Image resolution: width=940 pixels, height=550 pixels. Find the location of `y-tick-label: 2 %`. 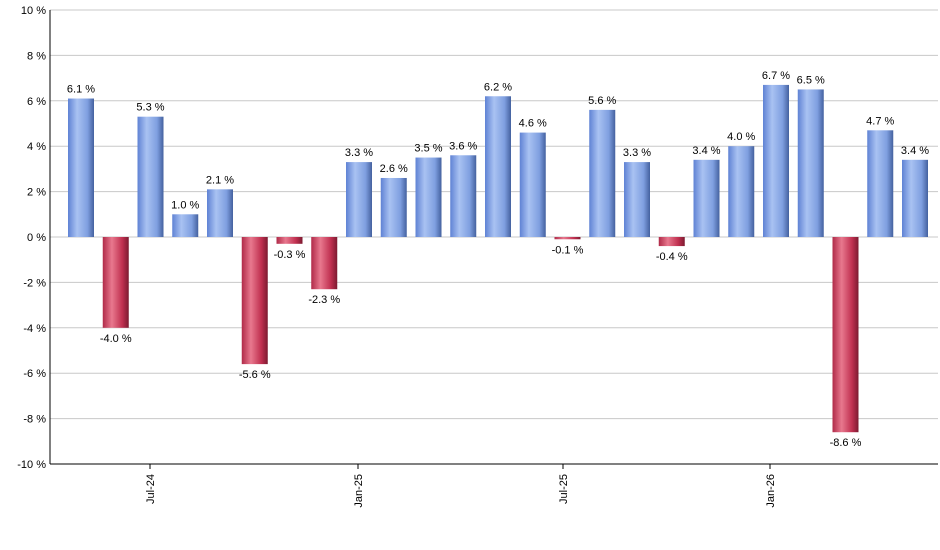

y-tick-label: 2 % is located at coordinates (36, 193).